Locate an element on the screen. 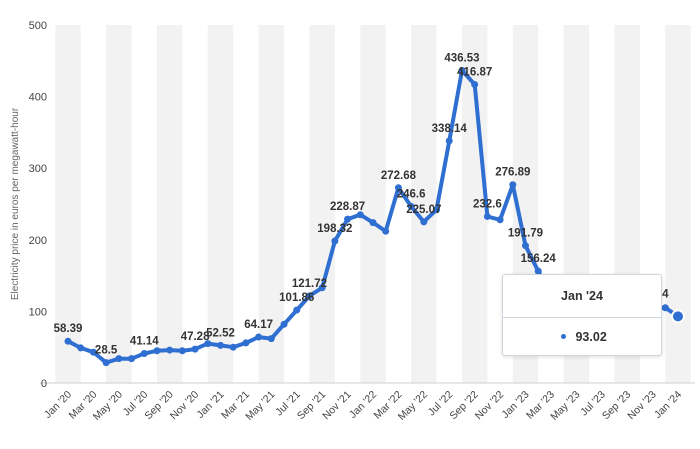  data-label: 47.28 is located at coordinates (195, 337).